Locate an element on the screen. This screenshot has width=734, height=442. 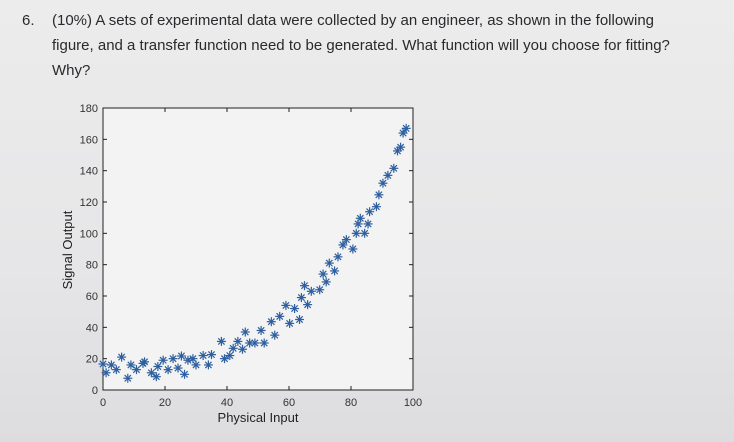
y-tick-label: 0 is located at coordinates (95, 391).